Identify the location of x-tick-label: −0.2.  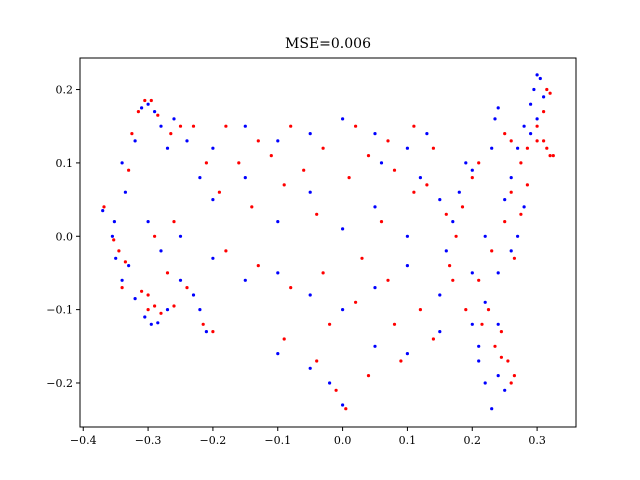
(213, 440).